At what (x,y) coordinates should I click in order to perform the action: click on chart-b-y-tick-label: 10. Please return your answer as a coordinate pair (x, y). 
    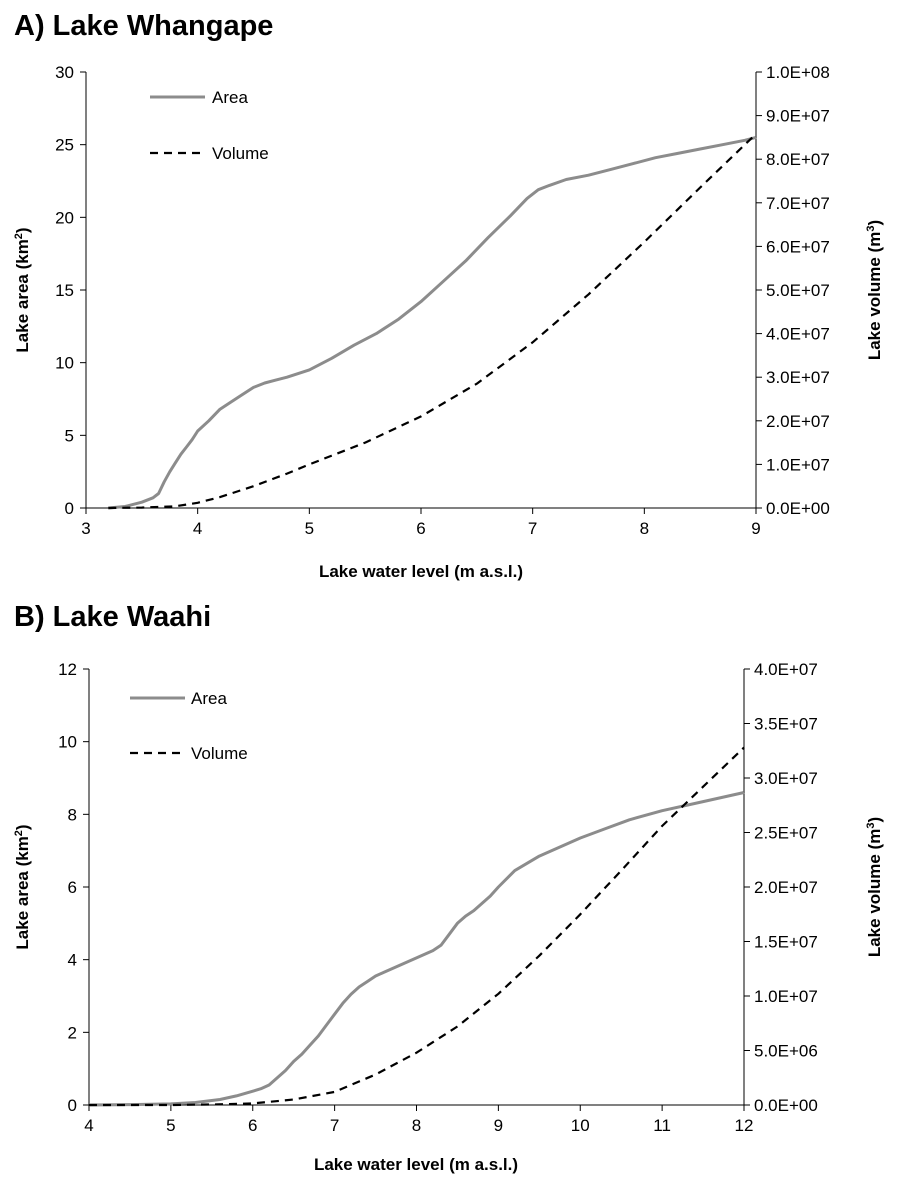
    Looking at the image, I should click on (67, 742).